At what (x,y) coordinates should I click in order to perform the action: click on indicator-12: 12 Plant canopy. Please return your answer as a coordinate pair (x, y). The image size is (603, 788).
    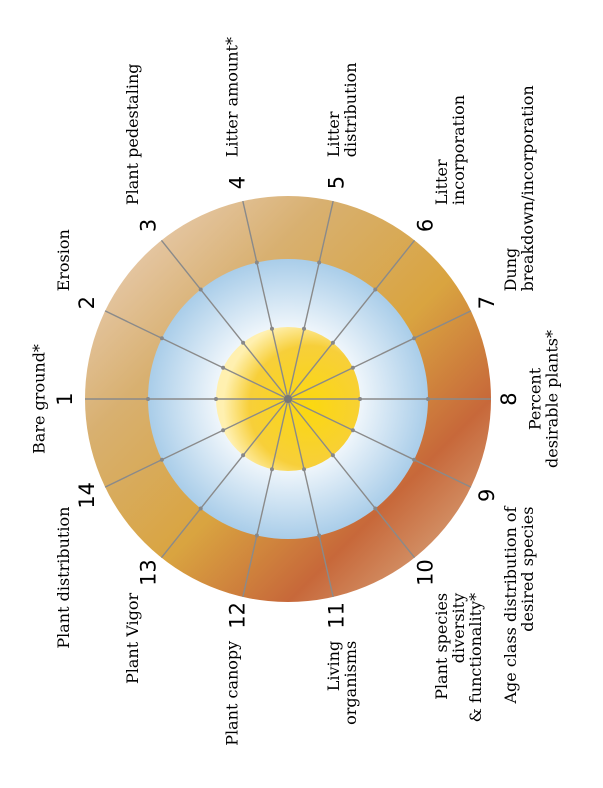
    Looking at the image, I should click on (235, 674).